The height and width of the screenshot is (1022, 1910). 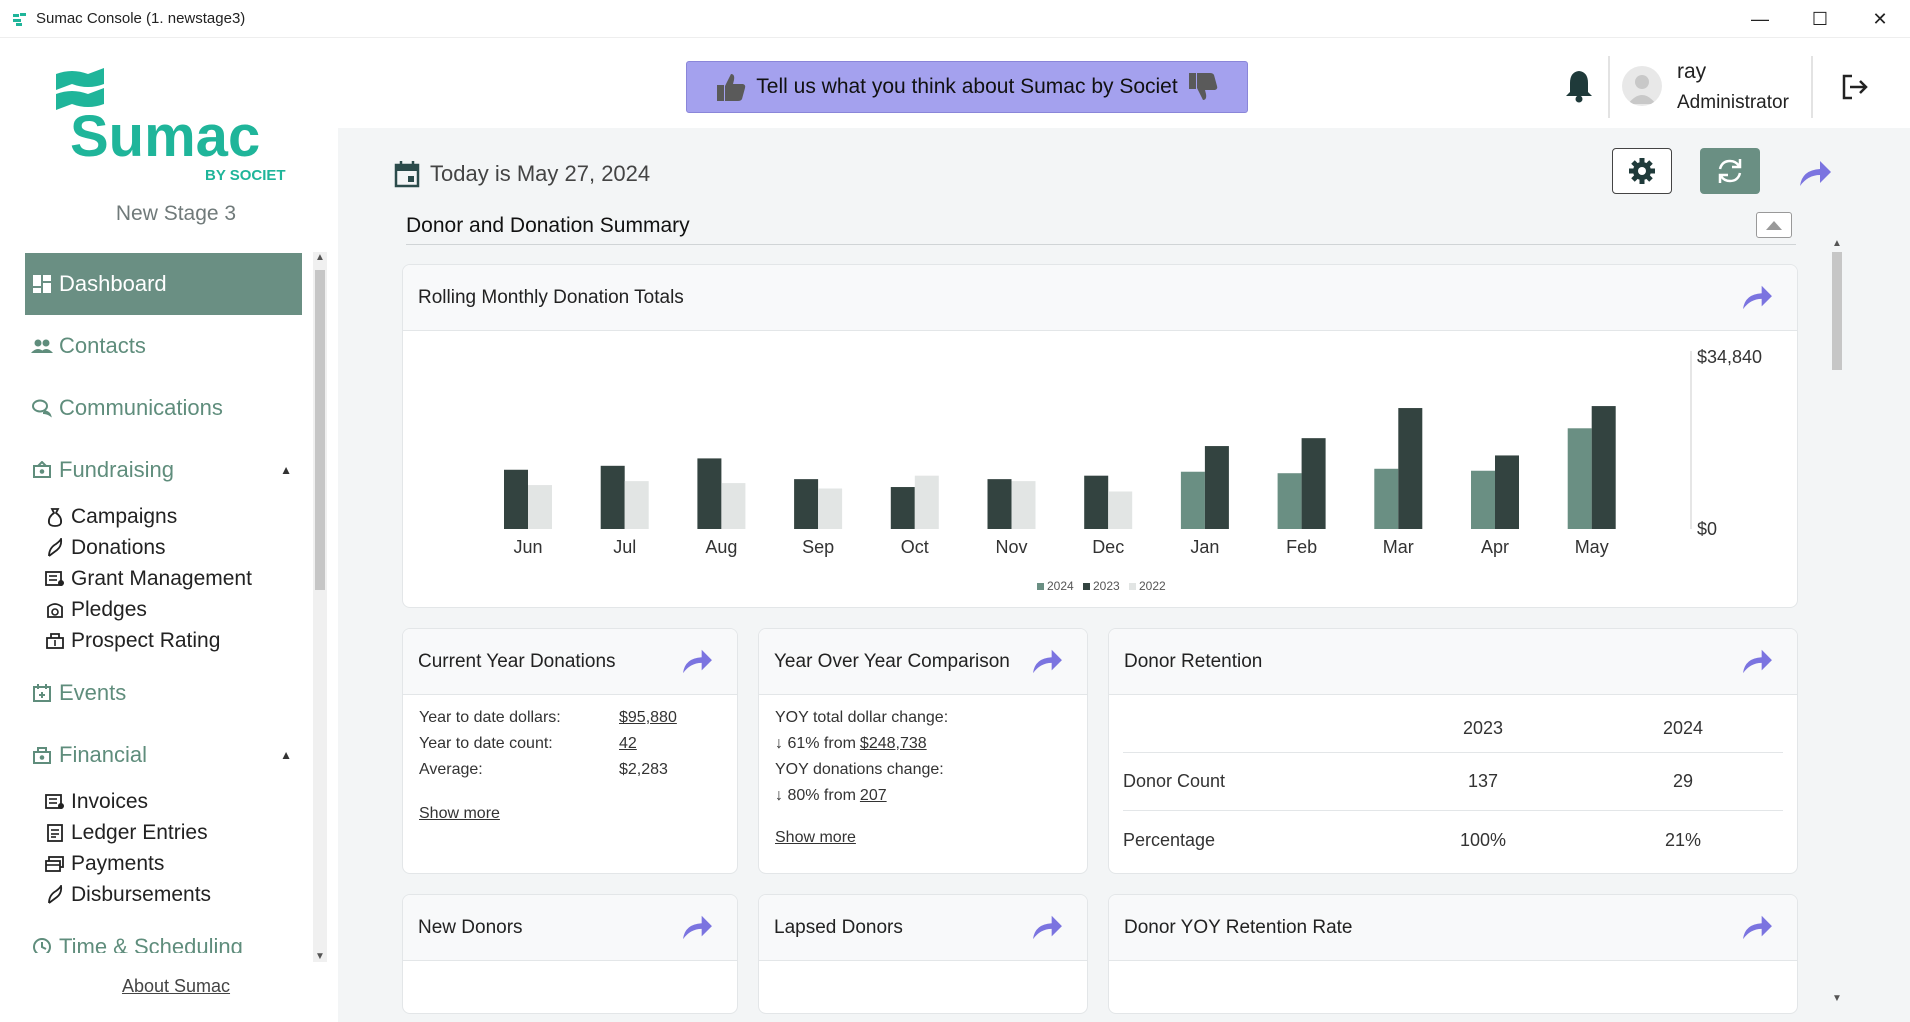 What do you see at coordinates (176, 986) in the screenshot?
I see `about-sumac-link: About Sumac` at bounding box center [176, 986].